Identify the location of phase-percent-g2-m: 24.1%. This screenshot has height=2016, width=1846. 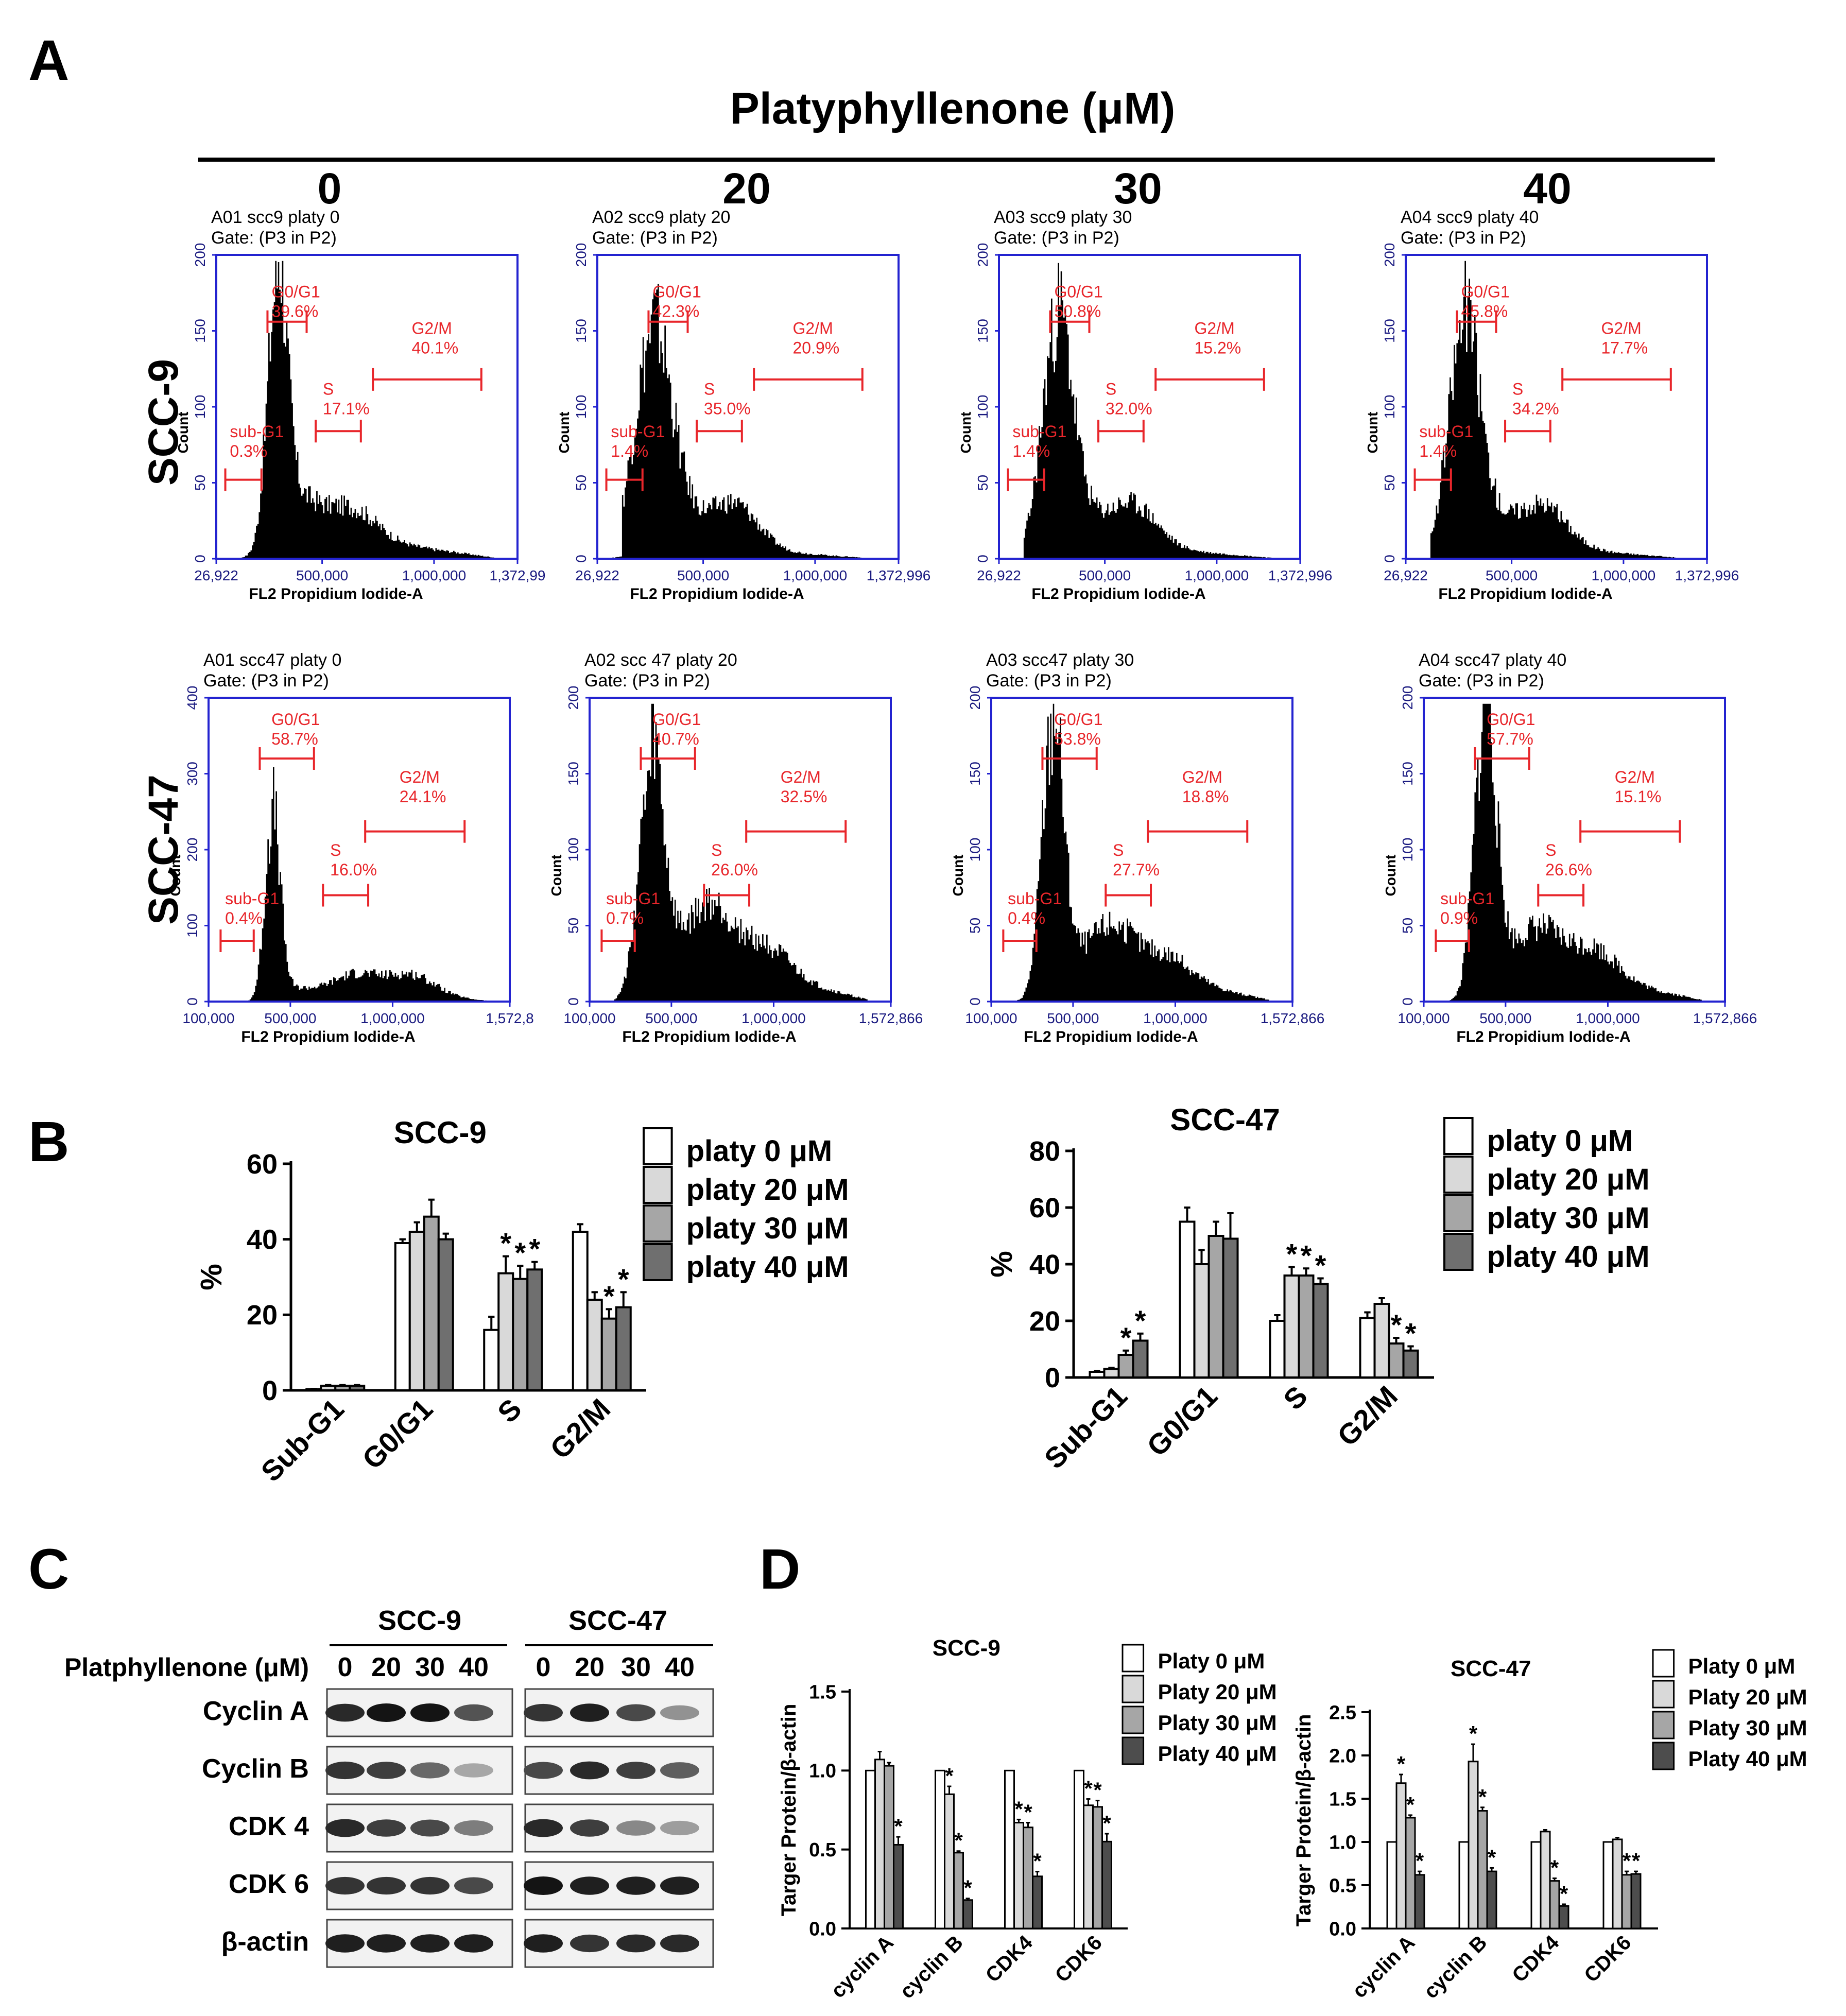
(423, 796).